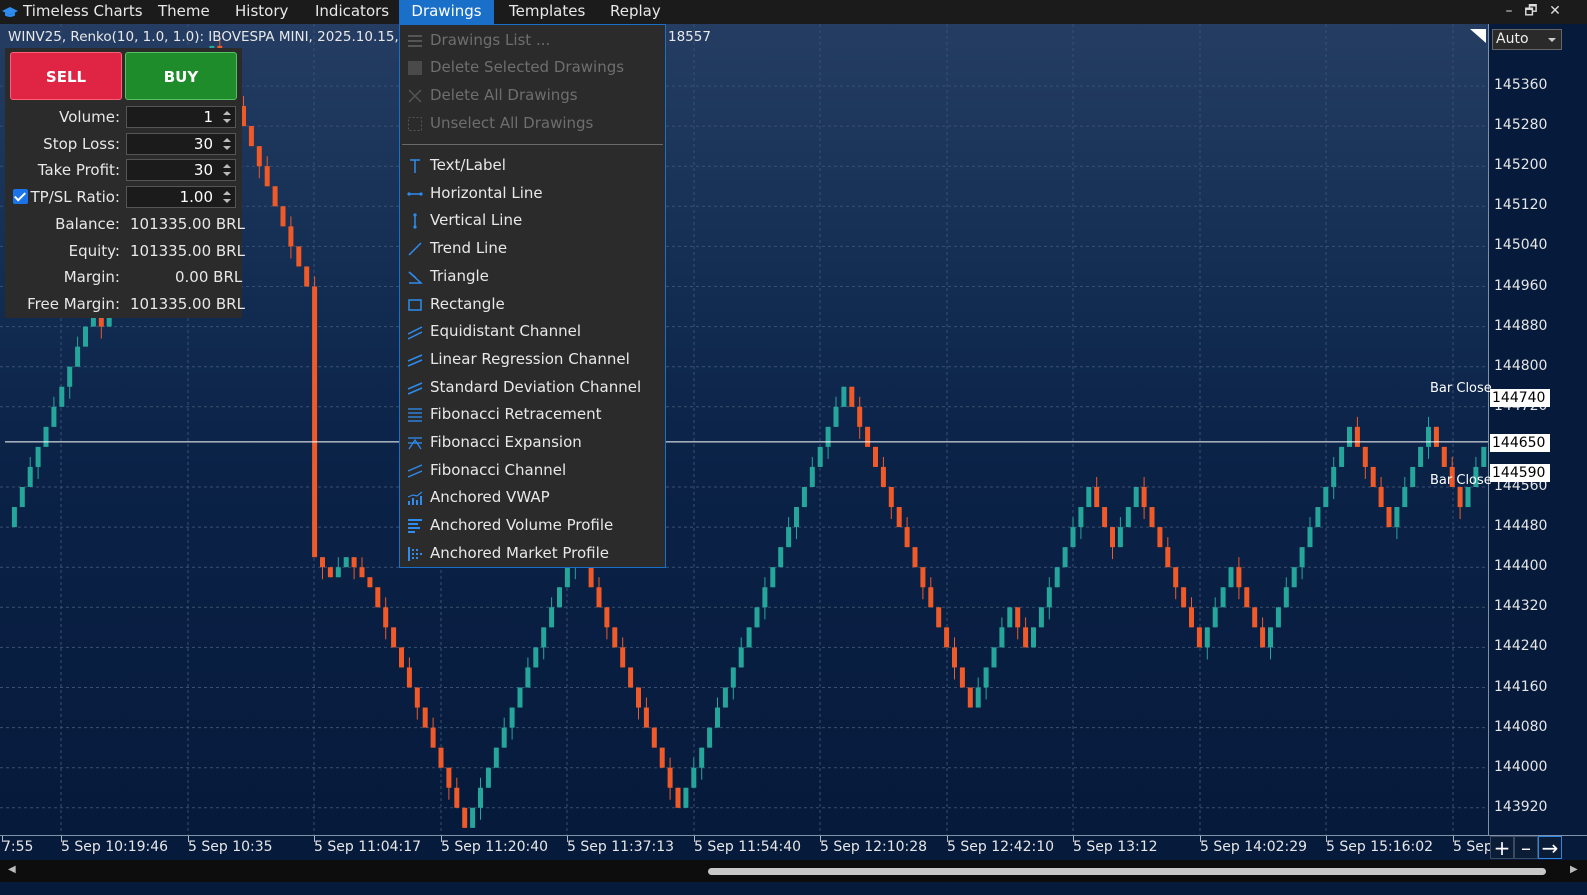 The height and width of the screenshot is (895, 1587). Describe the element at coordinates (532, 67) in the screenshot. I see `menu-item-delete-selected: Delete Selected Drawings` at that location.